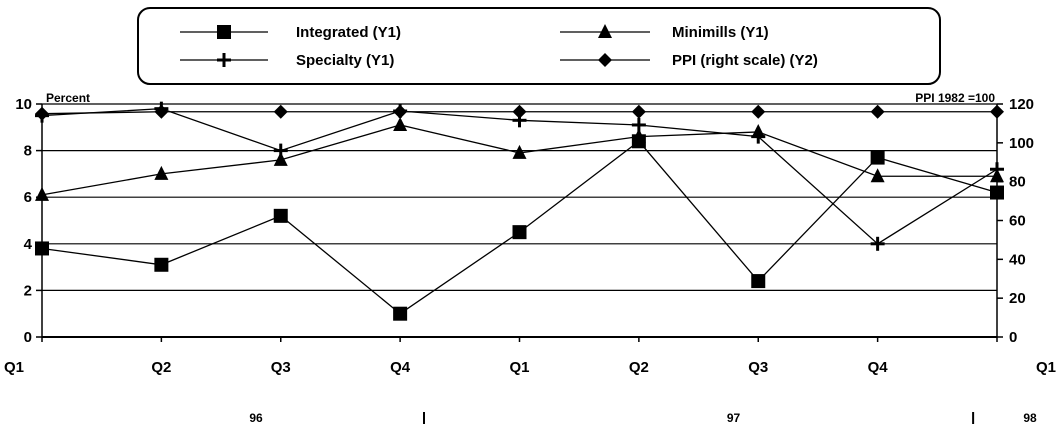  I want to click on y2-tick-label: 120, so click(1021, 104).